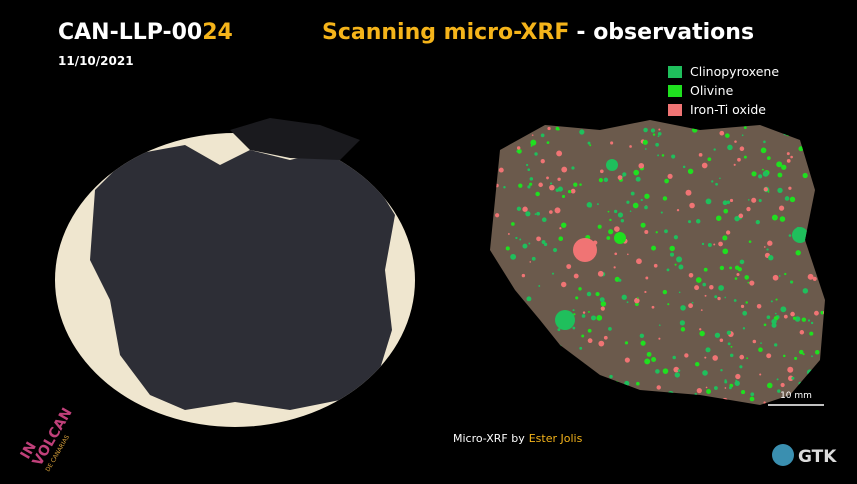 The height and width of the screenshot is (484, 857). Describe the element at coordinates (796, 396) in the screenshot. I see `scale-bar-label: 10 mm` at that location.